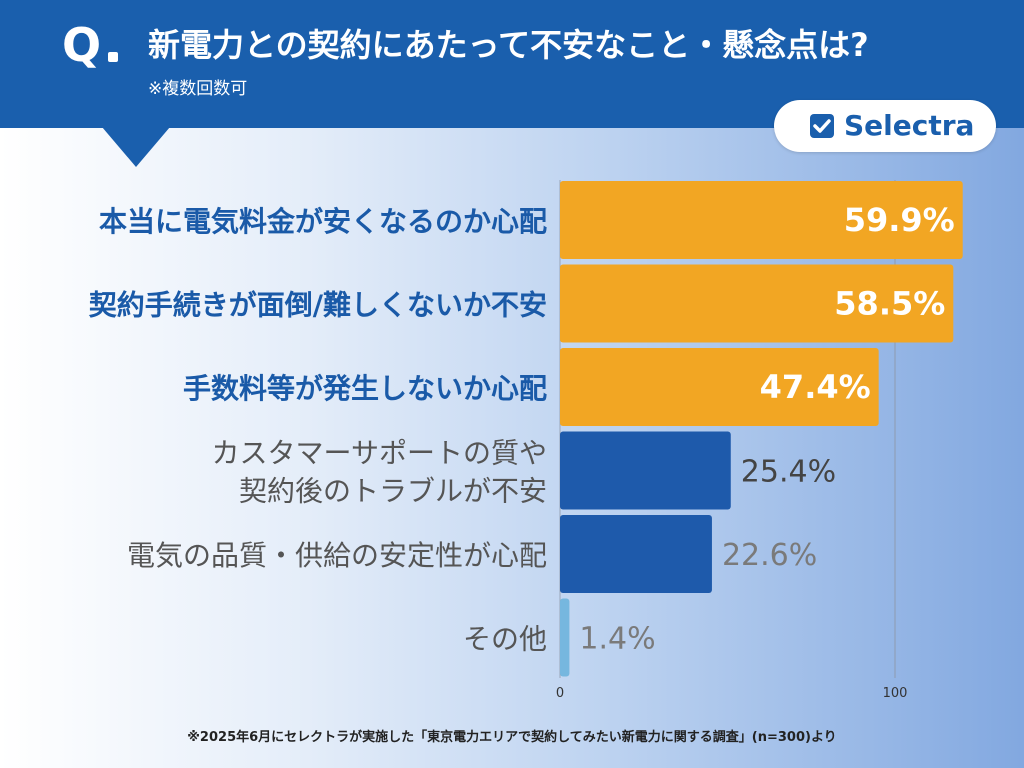 This screenshot has height=768, width=1024. Describe the element at coordinates (508, 45) in the screenshot. I see `question-title: 新電力との契約にあたって不安なこと・懸念点は?` at that location.